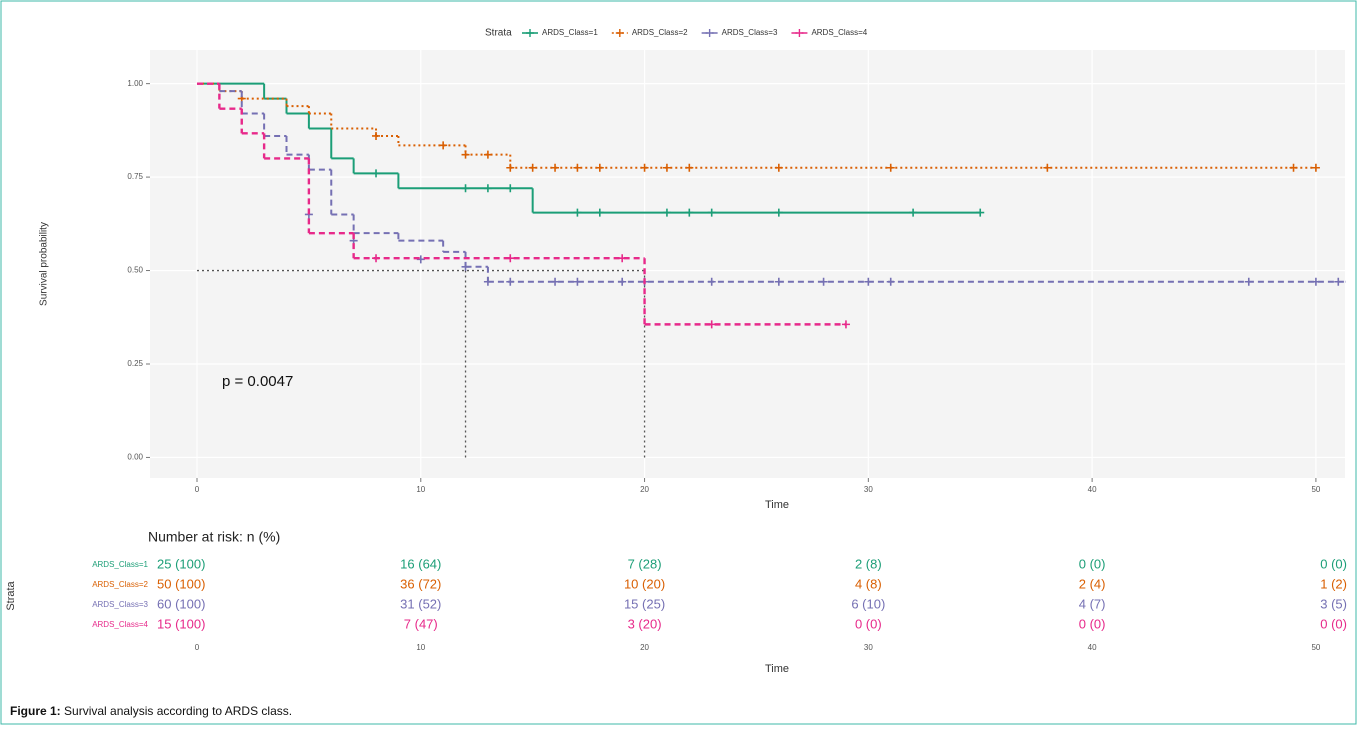  Describe the element at coordinates (777, 505) in the screenshot. I see `x-axis-label: Time` at that location.